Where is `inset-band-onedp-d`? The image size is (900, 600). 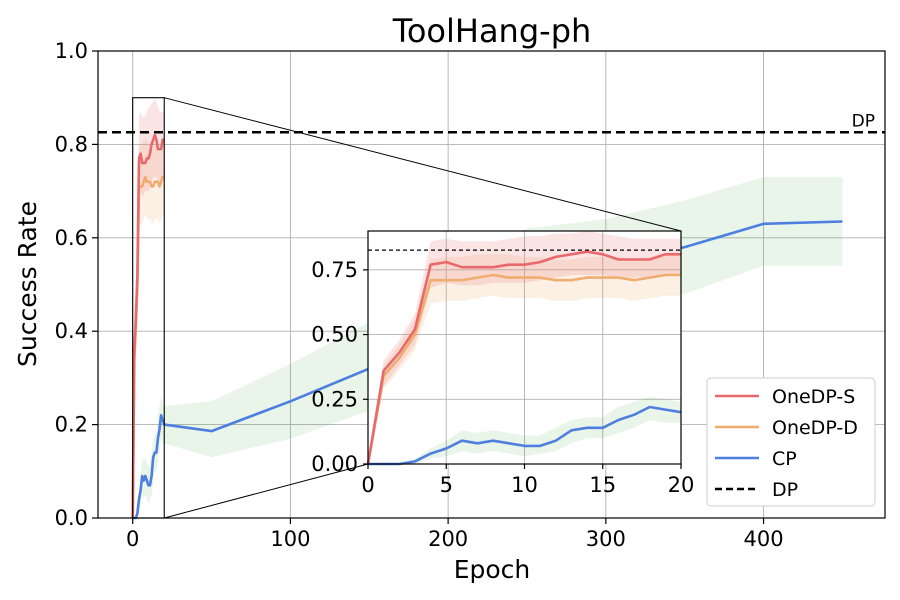
inset-band-onedp-d is located at coordinates (524, 359).